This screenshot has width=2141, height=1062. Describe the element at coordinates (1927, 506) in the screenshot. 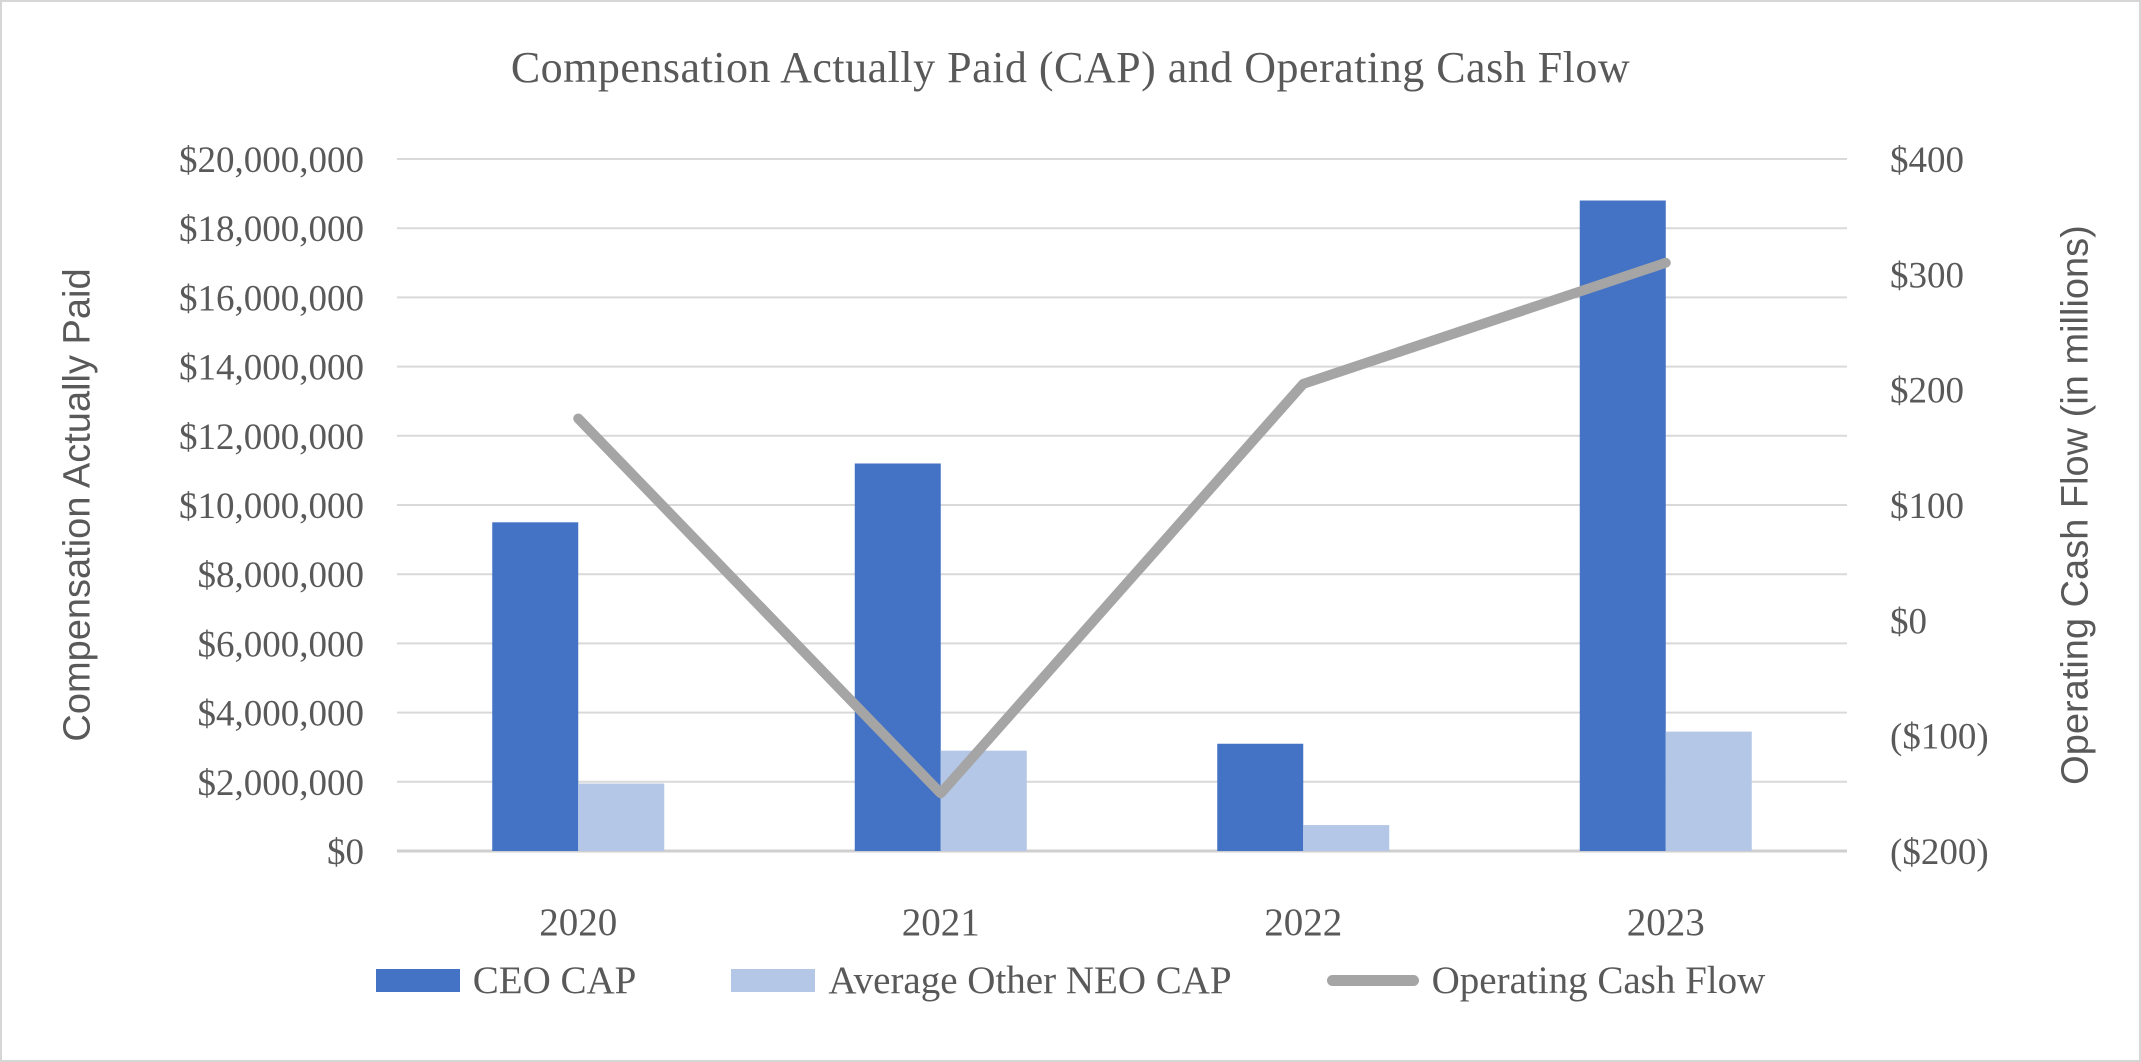

I see `y-tick-label-right: $100` at that location.